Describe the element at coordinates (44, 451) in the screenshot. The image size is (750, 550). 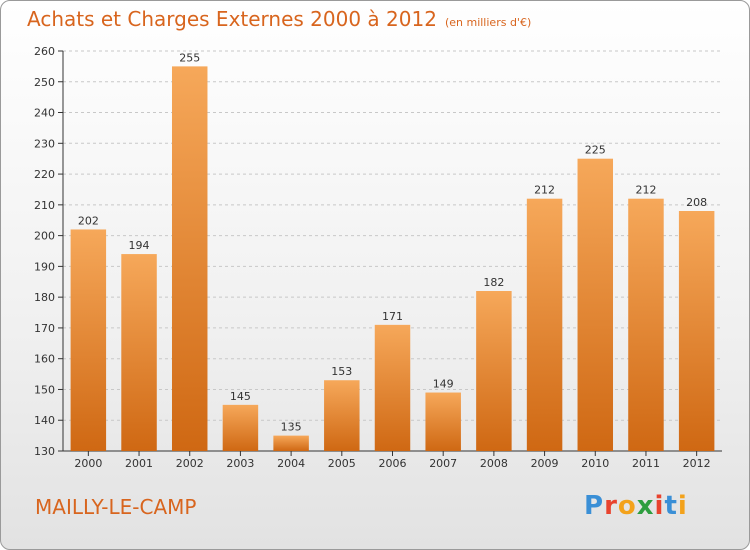
I see `y-tick-label: 130` at that location.